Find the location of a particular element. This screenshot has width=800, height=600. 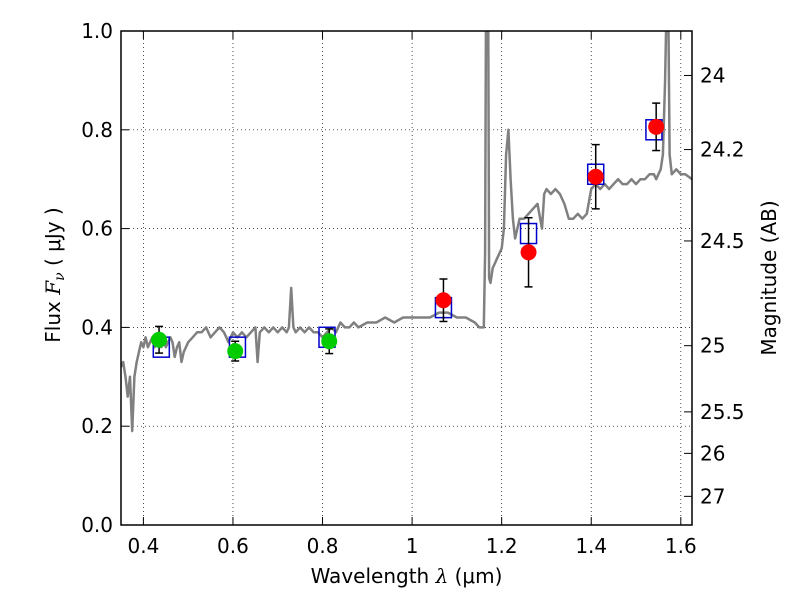

y2-tick-label: 24.5 is located at coordinates (722, 241).